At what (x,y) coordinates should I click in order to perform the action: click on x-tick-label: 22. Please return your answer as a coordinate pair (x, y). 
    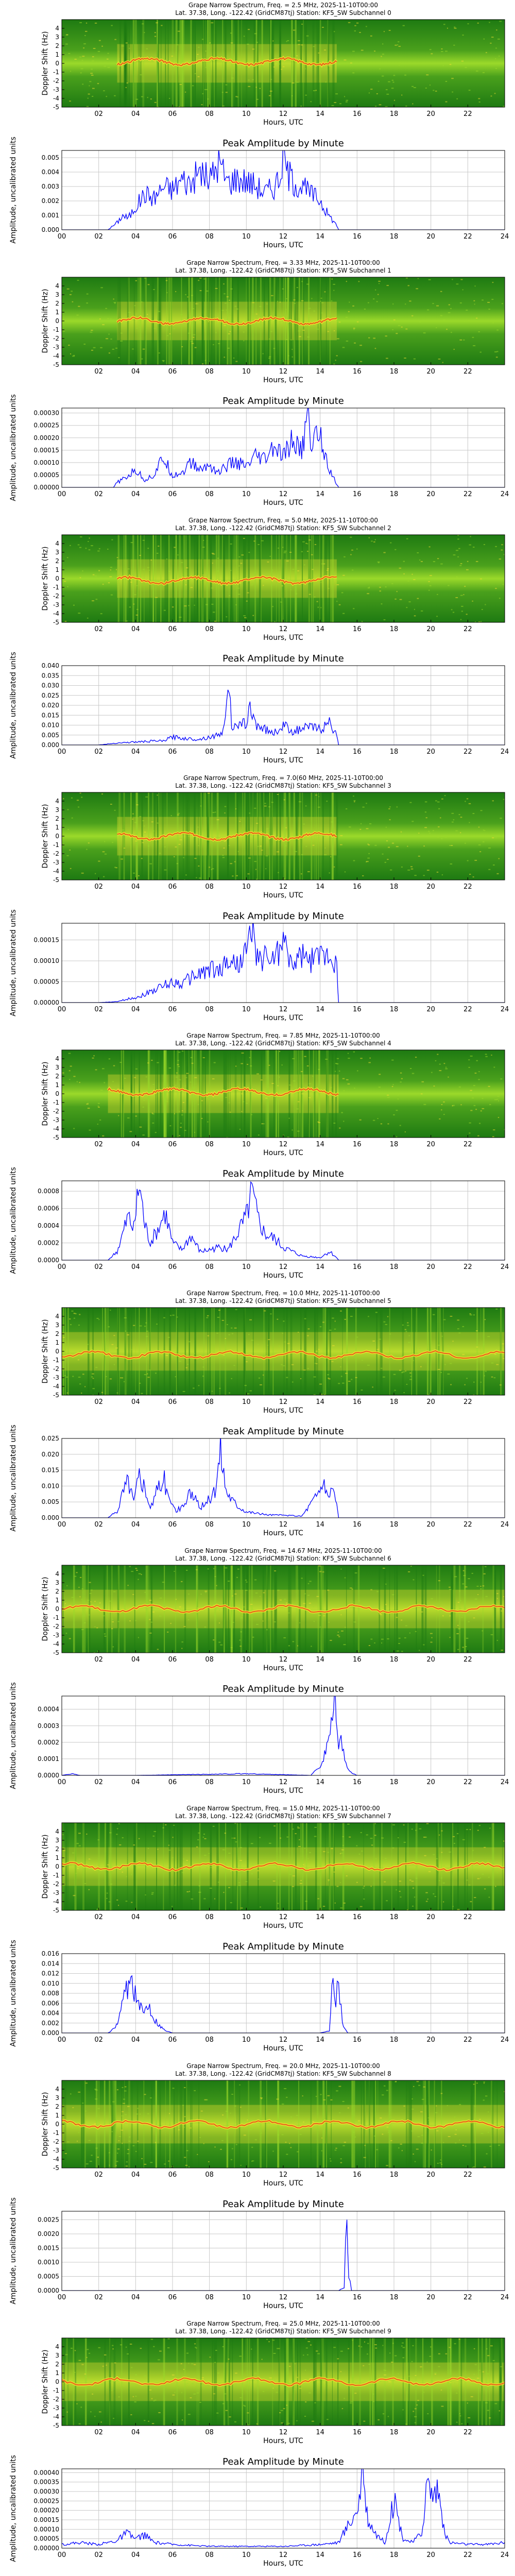
    Looking at the image, I should click on (468, 2175).